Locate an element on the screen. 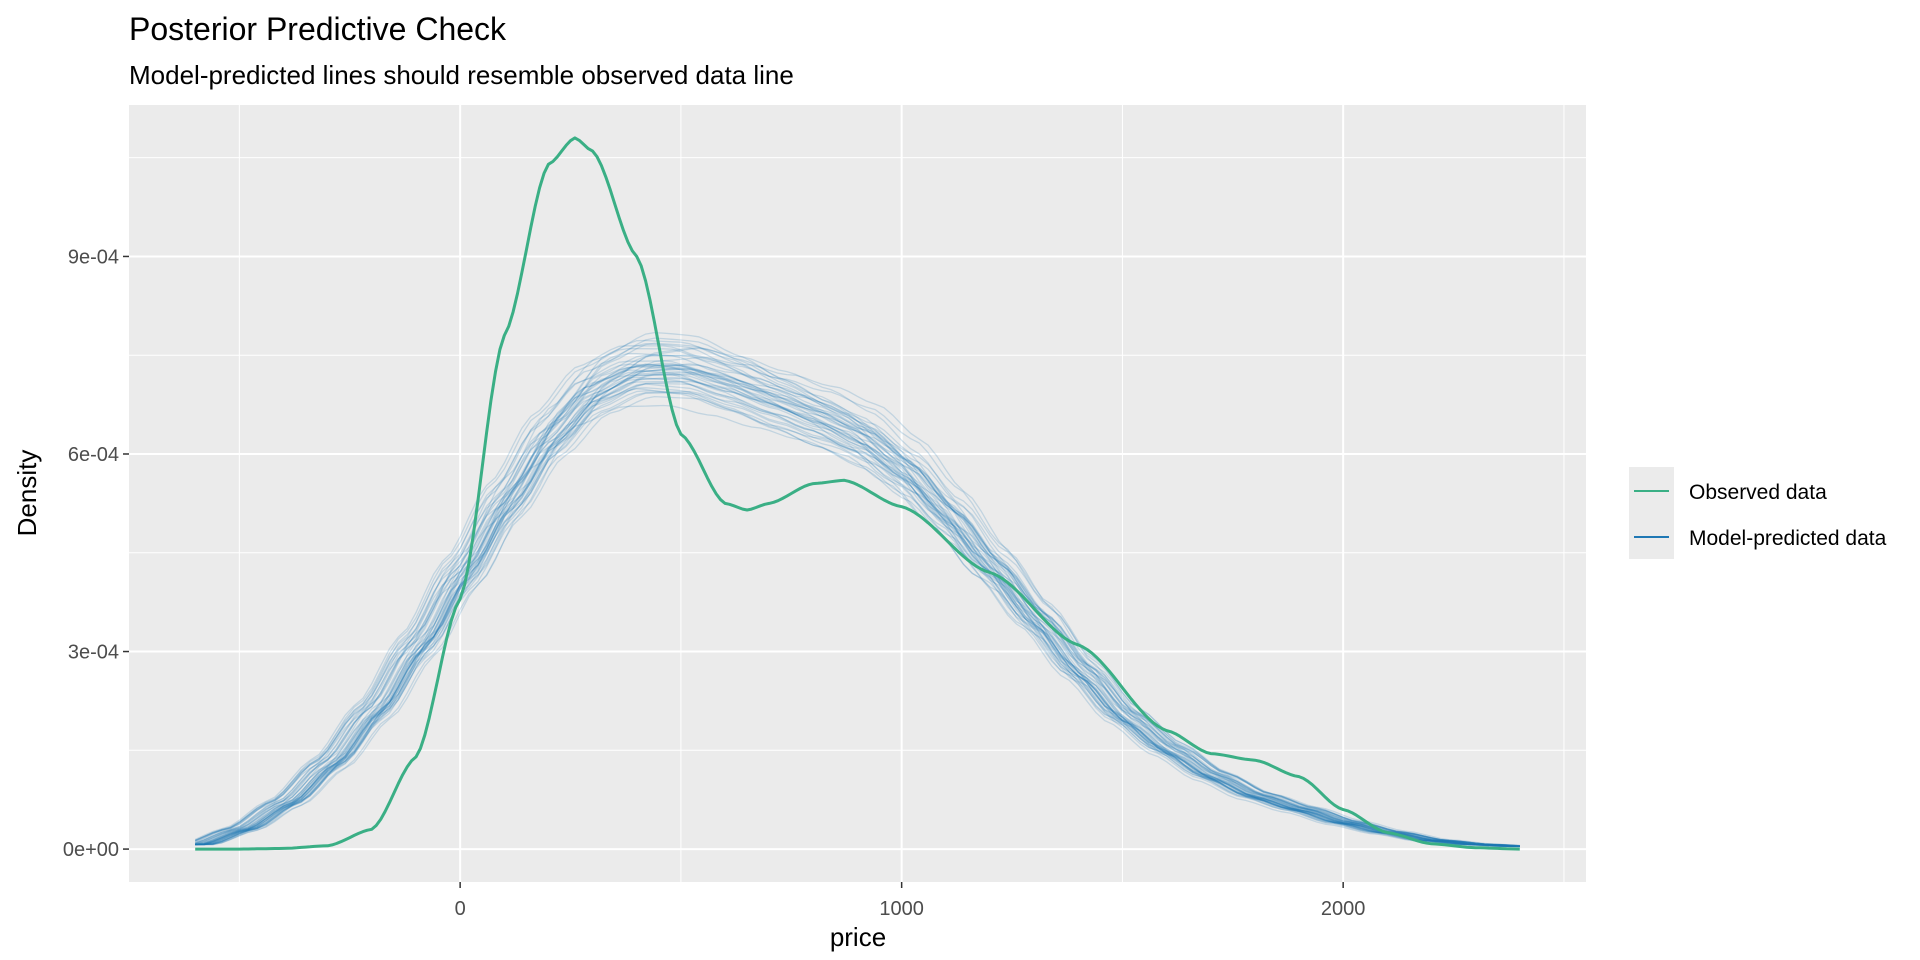  y-tick-label: 6e-04 is located at coordinates (93, 455).